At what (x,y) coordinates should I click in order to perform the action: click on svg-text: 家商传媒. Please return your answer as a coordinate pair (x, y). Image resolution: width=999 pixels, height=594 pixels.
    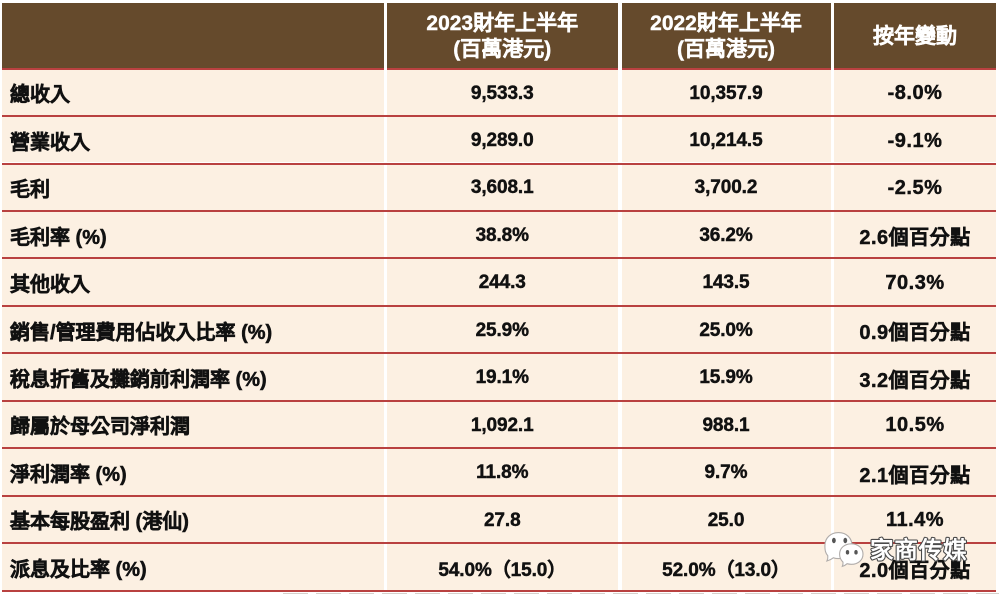
    Looking at the image, I should click on (919, 549).